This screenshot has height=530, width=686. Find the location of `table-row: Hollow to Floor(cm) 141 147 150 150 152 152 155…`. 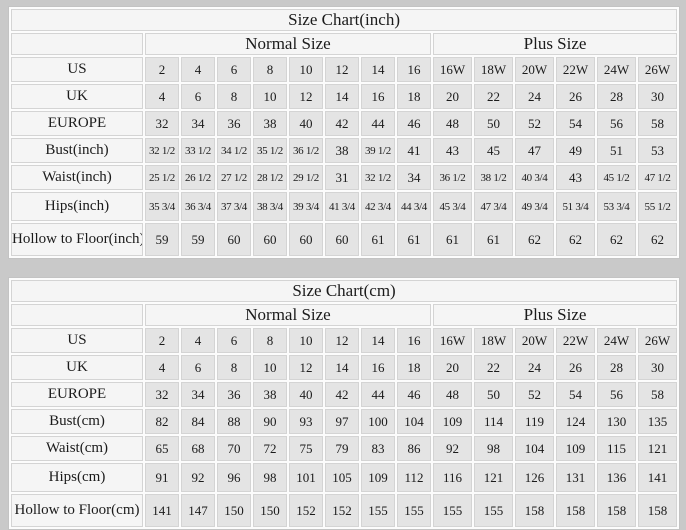

table-row: Hollow to Floor(cm) 141 147 150 150 152 152 155… is located at coordinates (344, 510).